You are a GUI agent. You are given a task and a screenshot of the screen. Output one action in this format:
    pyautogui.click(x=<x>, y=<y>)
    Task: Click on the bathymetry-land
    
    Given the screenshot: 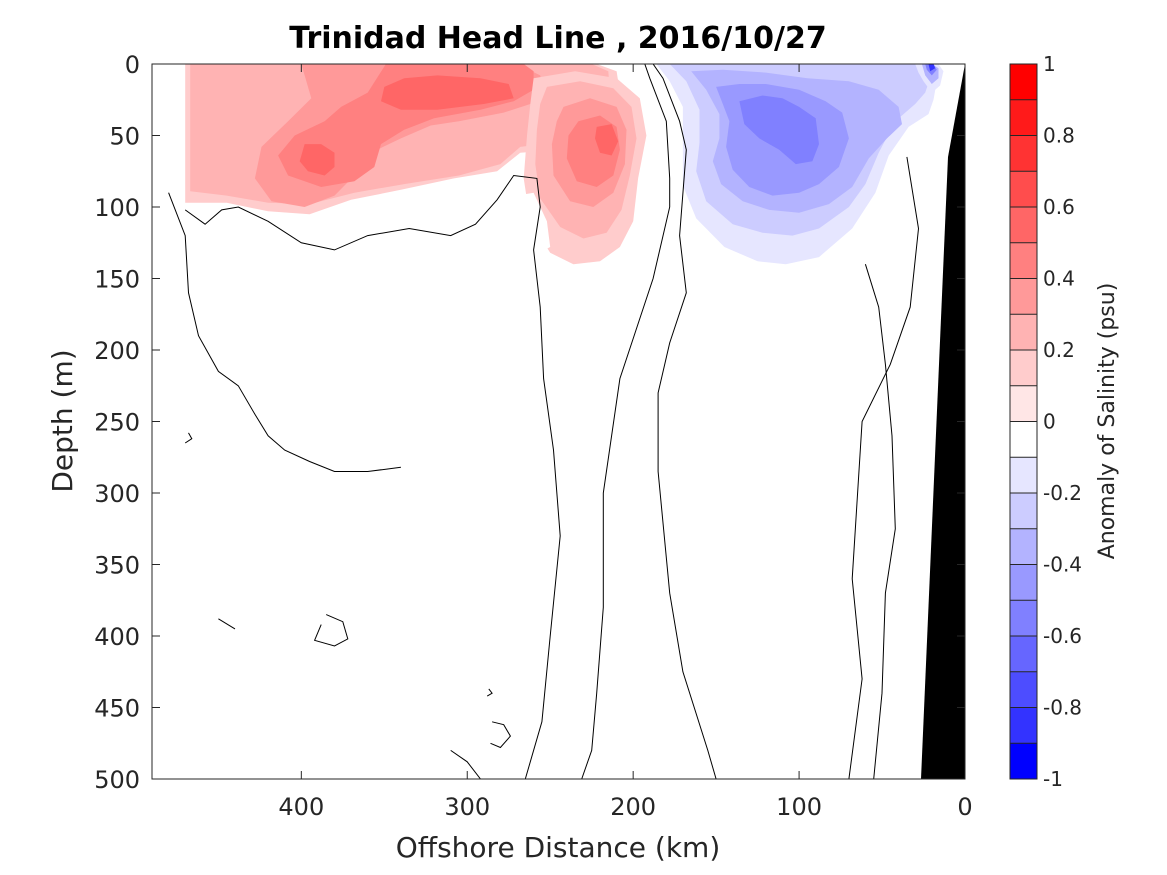 What is the action you would take?
    pyautogui.click(x=943, y=421)
    